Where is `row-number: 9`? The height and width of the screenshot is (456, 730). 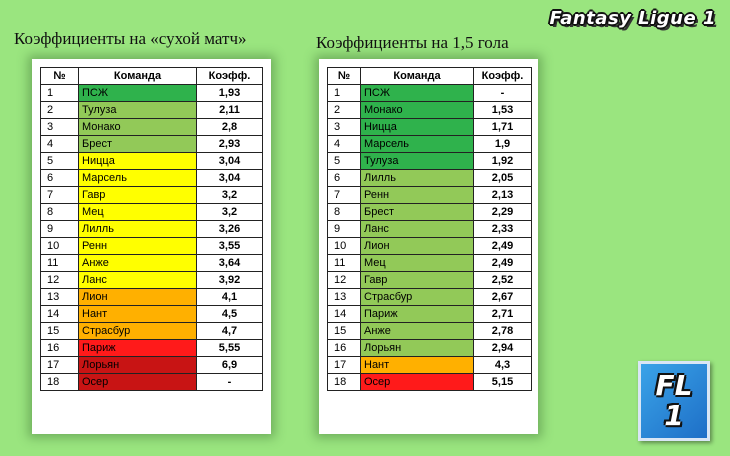 row-number: 9 is located at coordinates (344, 229).